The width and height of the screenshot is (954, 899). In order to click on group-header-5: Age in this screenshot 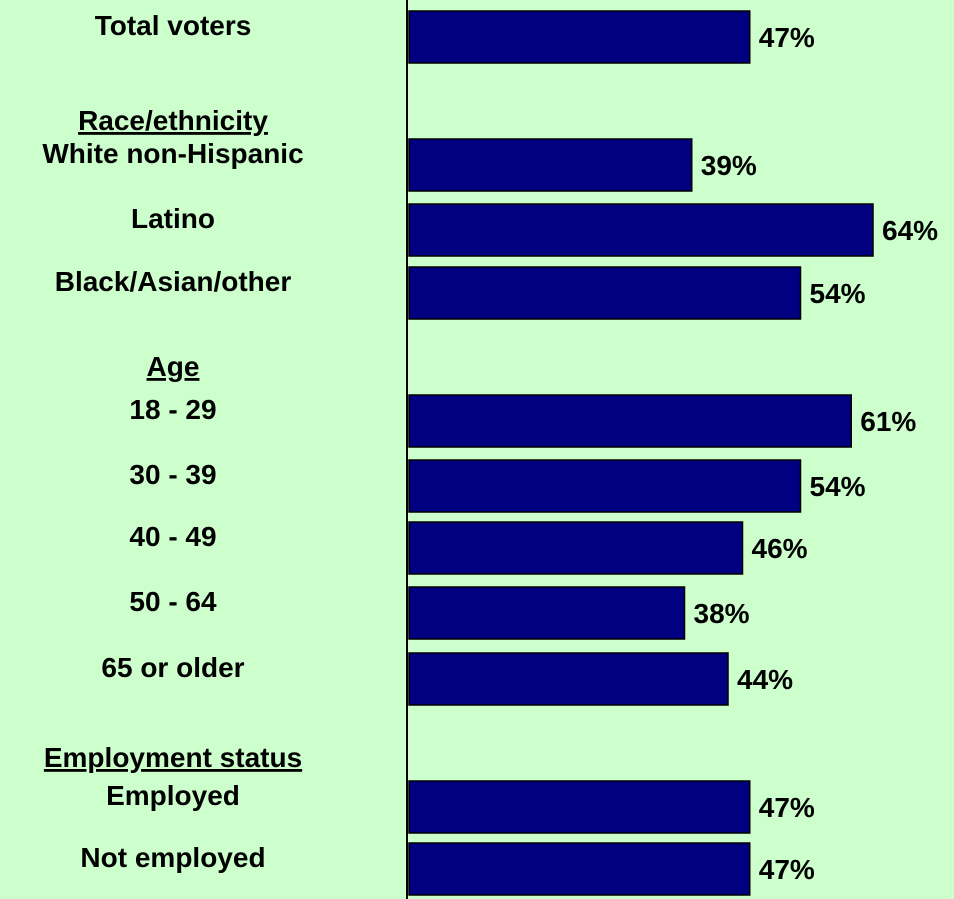, I will do `click(173, 366)`.